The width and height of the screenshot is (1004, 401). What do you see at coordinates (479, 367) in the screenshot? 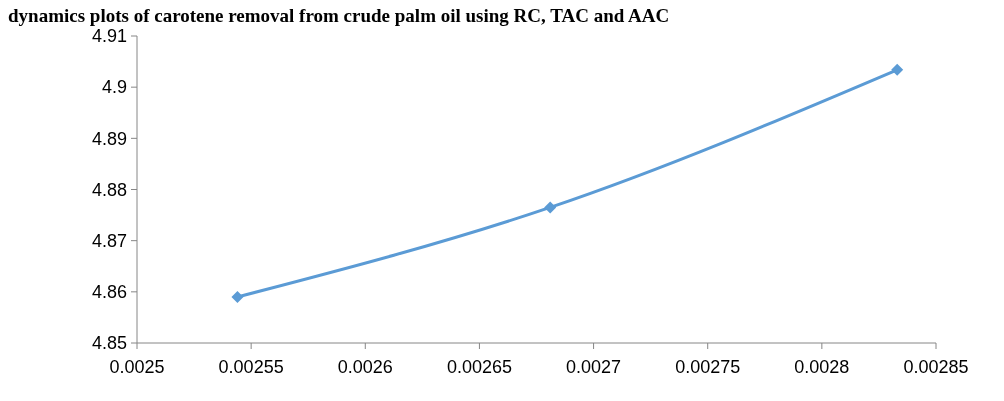
I see `x-tick-label: 0.00265` at bounding box center [479, 367].